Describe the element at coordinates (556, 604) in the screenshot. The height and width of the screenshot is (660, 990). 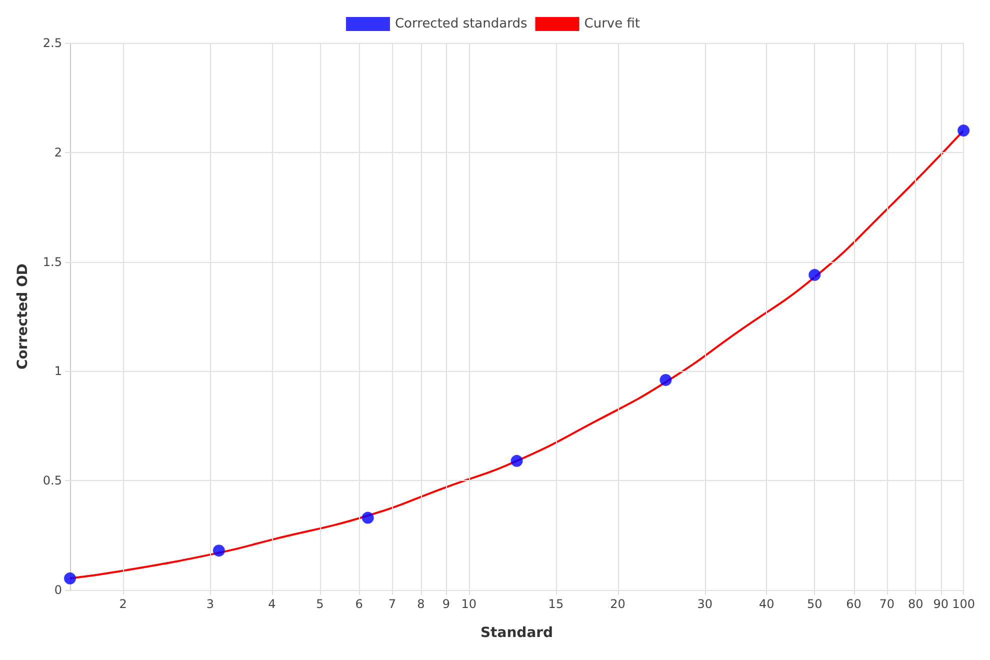
I see `x-tick-label: 15` at that location.